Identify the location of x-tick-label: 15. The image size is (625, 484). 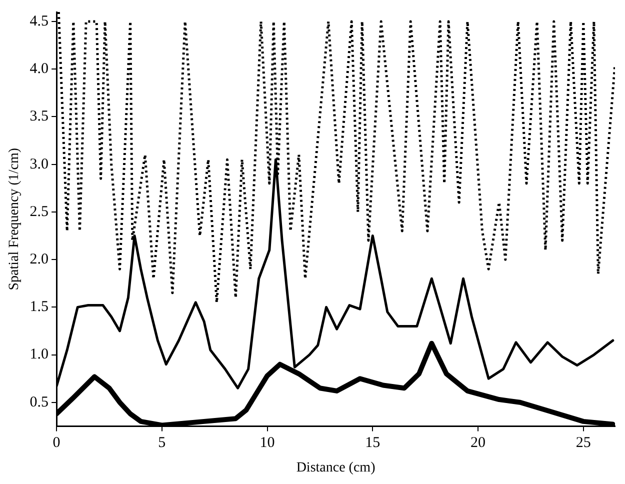
(372, 443).